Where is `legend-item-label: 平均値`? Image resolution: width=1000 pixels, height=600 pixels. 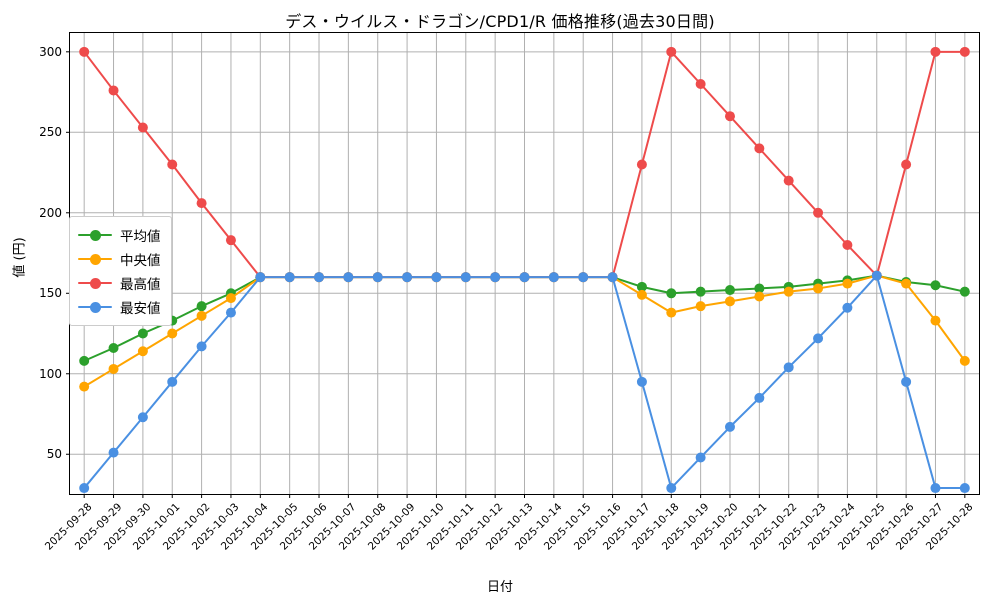
legend-item-label: 平均値 is located at coordinates (140, 237).